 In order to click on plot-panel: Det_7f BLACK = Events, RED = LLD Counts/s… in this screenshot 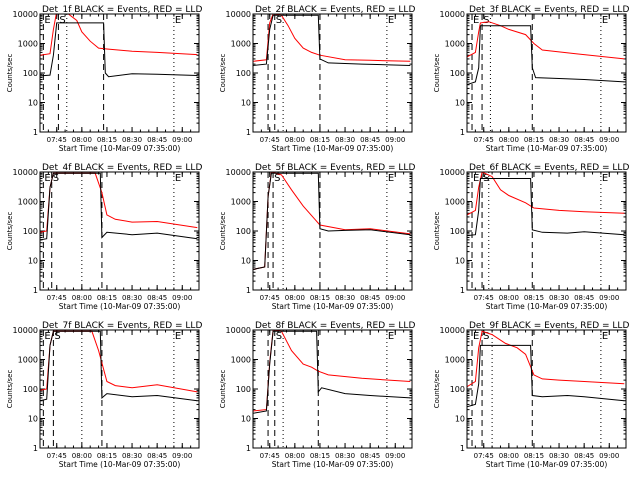, I will do `click(104, 395)`.